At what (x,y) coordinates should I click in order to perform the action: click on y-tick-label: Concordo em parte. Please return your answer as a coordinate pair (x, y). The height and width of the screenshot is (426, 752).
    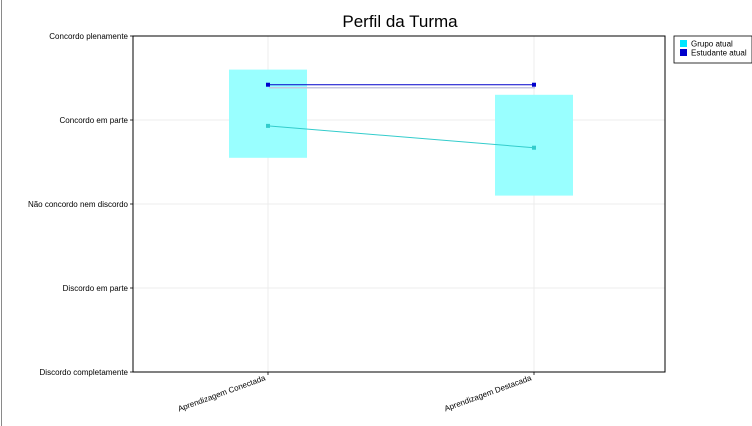
    Looking at the image, I should click on (94, 120).